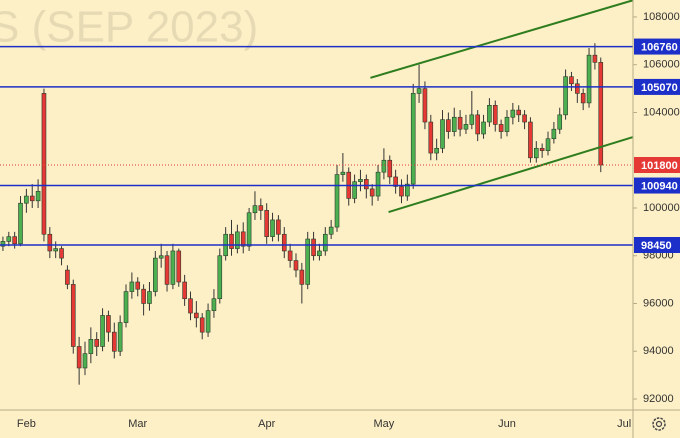  I want to click on level-label: 100940, so click(659, 186).